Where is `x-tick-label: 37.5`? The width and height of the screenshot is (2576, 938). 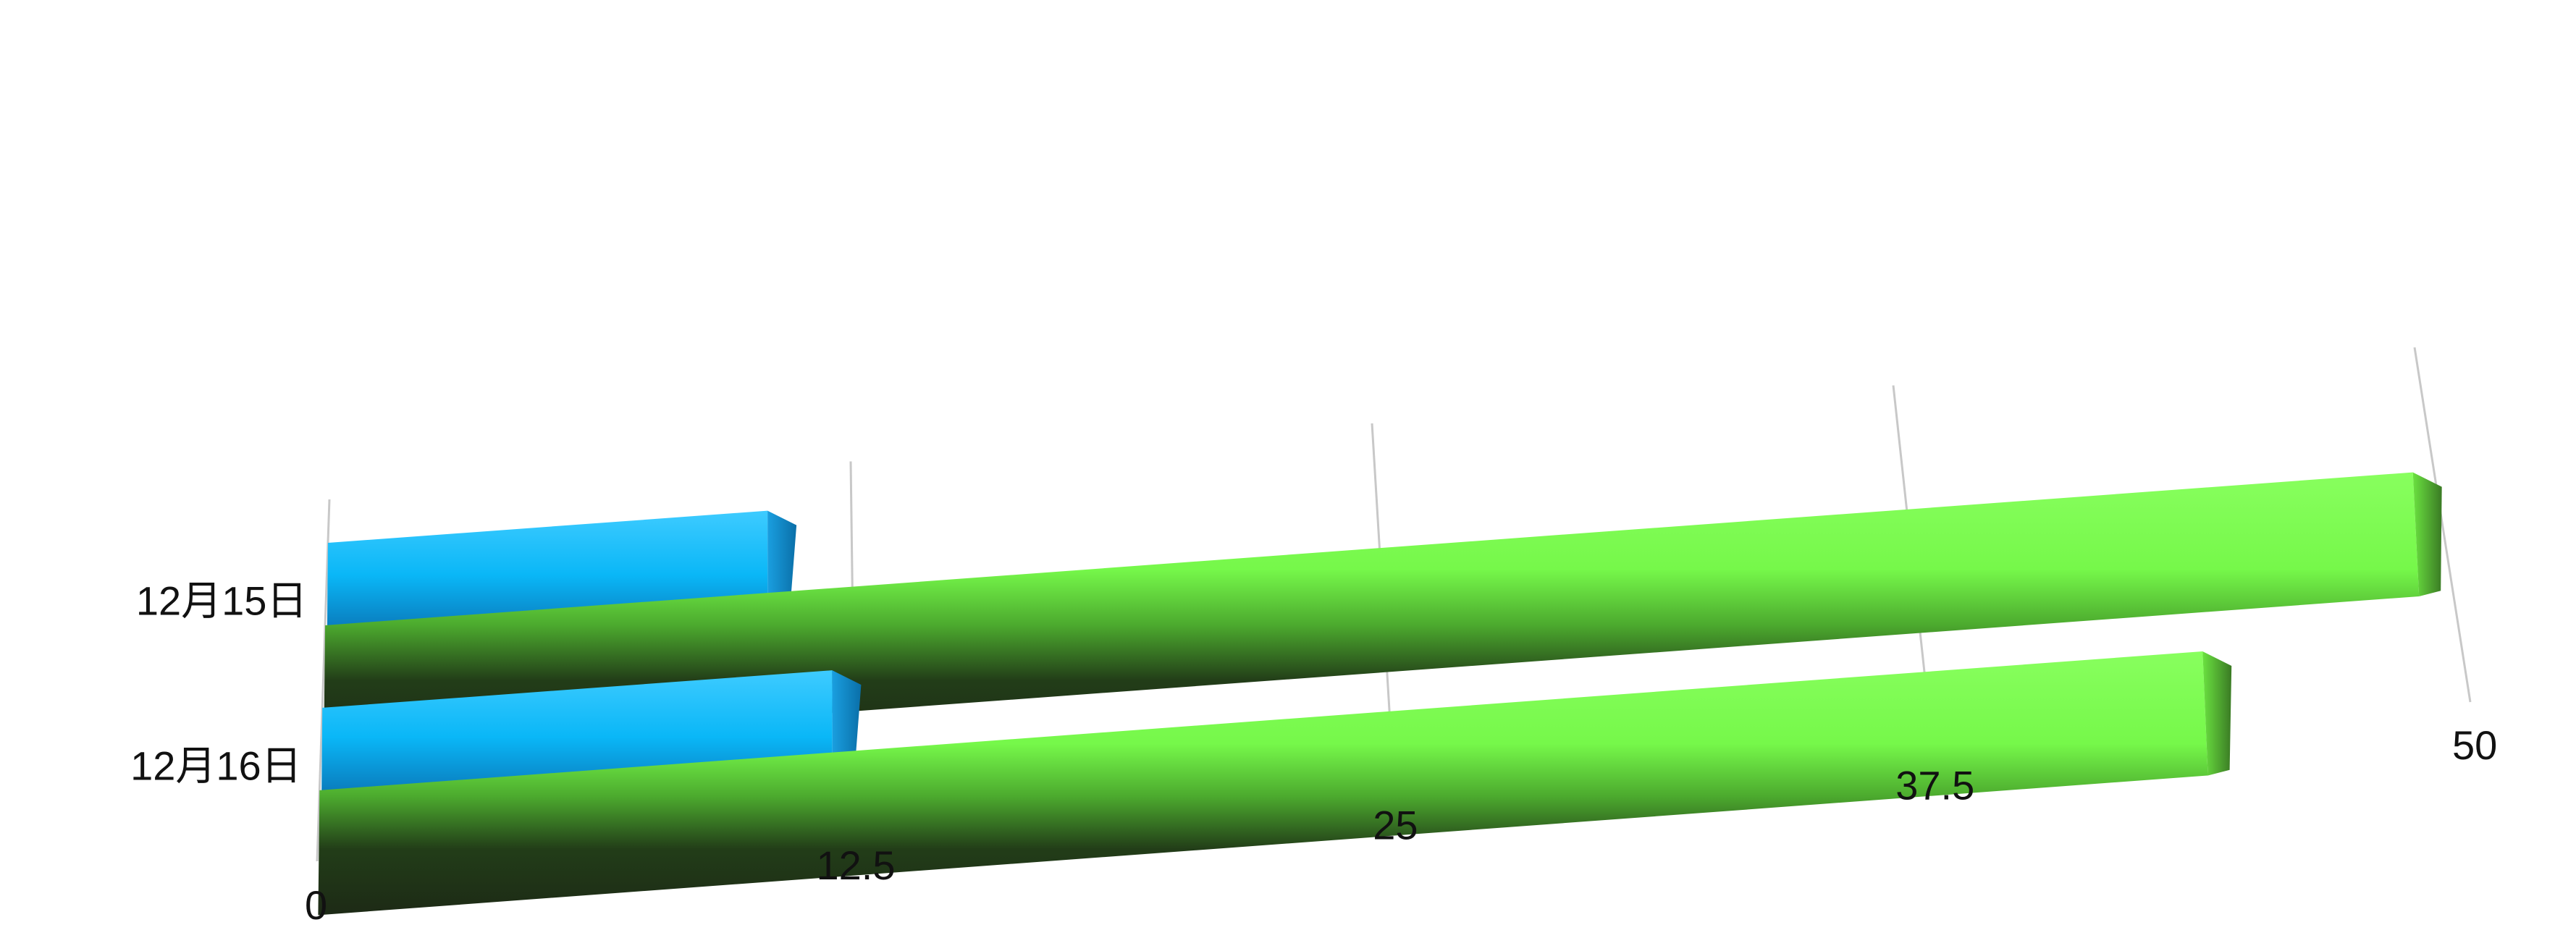 x-tick-label: 37.5 is located at coordinates (1934, 785).